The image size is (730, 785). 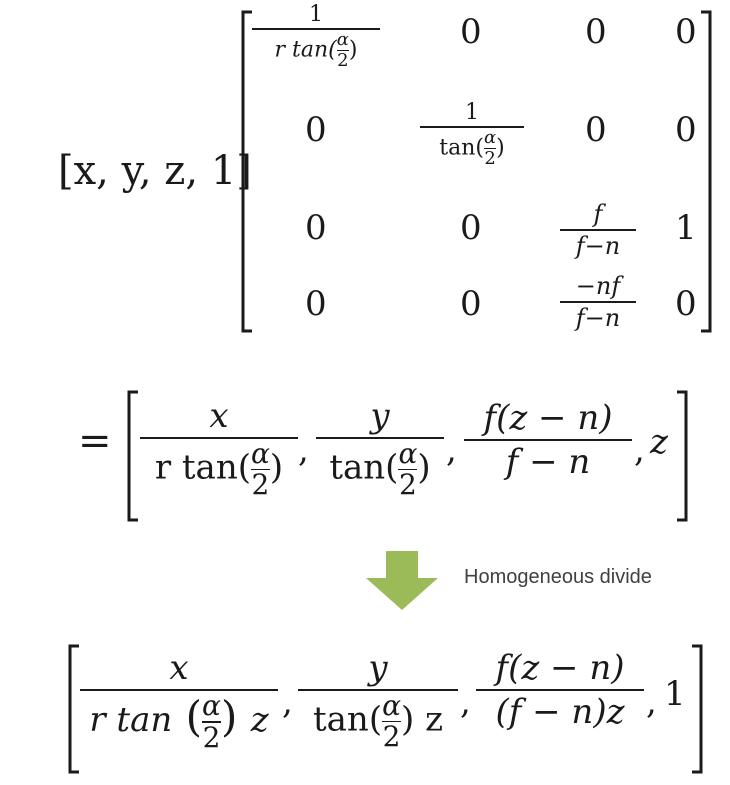 What do you see at coordinates (380, 416) in the screenshot?
I see `result-term-2-num: y` at bounding box center [380, 416].